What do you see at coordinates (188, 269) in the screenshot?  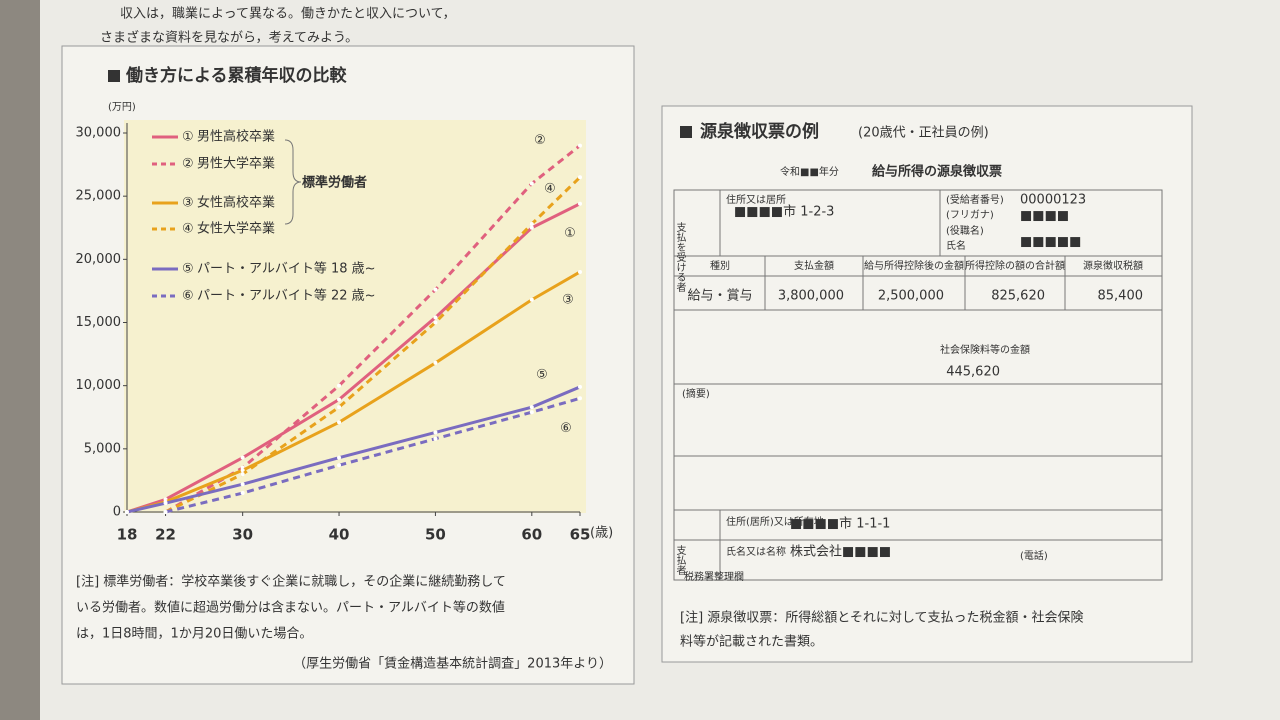 I see `legend-number: ⑤` at bounding box center [188, 269].